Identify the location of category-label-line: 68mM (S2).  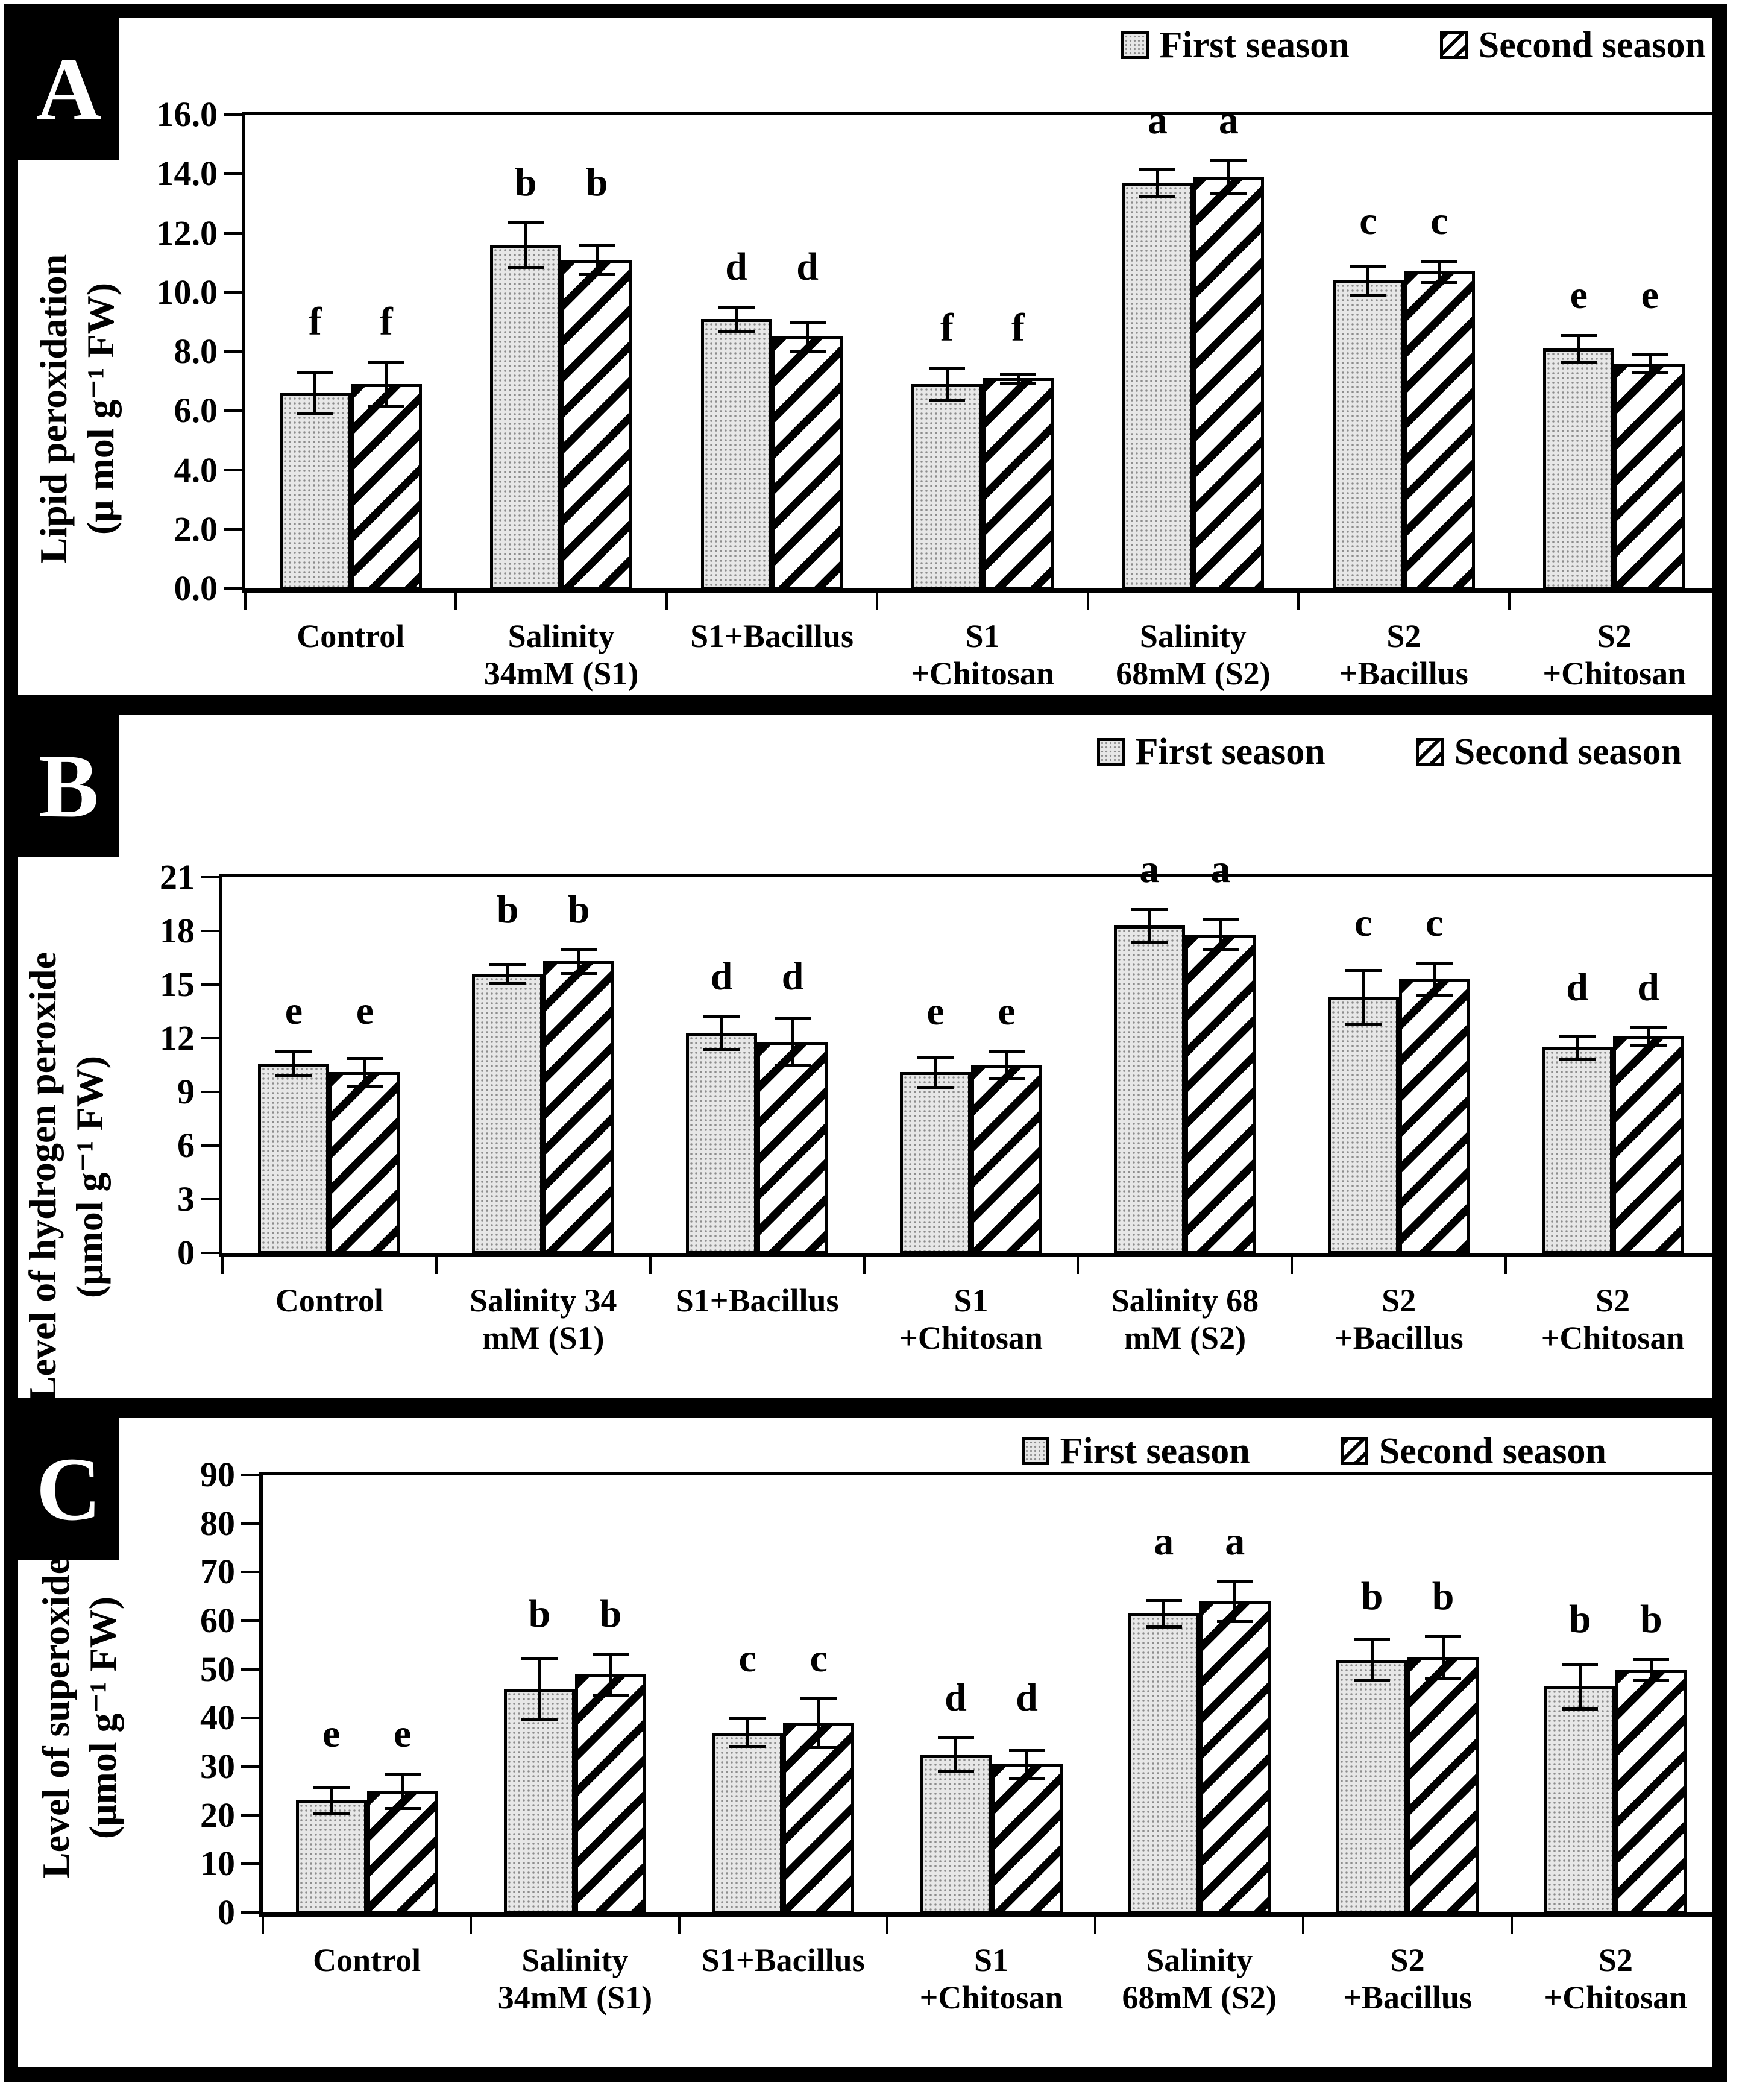
(1199, 1997).